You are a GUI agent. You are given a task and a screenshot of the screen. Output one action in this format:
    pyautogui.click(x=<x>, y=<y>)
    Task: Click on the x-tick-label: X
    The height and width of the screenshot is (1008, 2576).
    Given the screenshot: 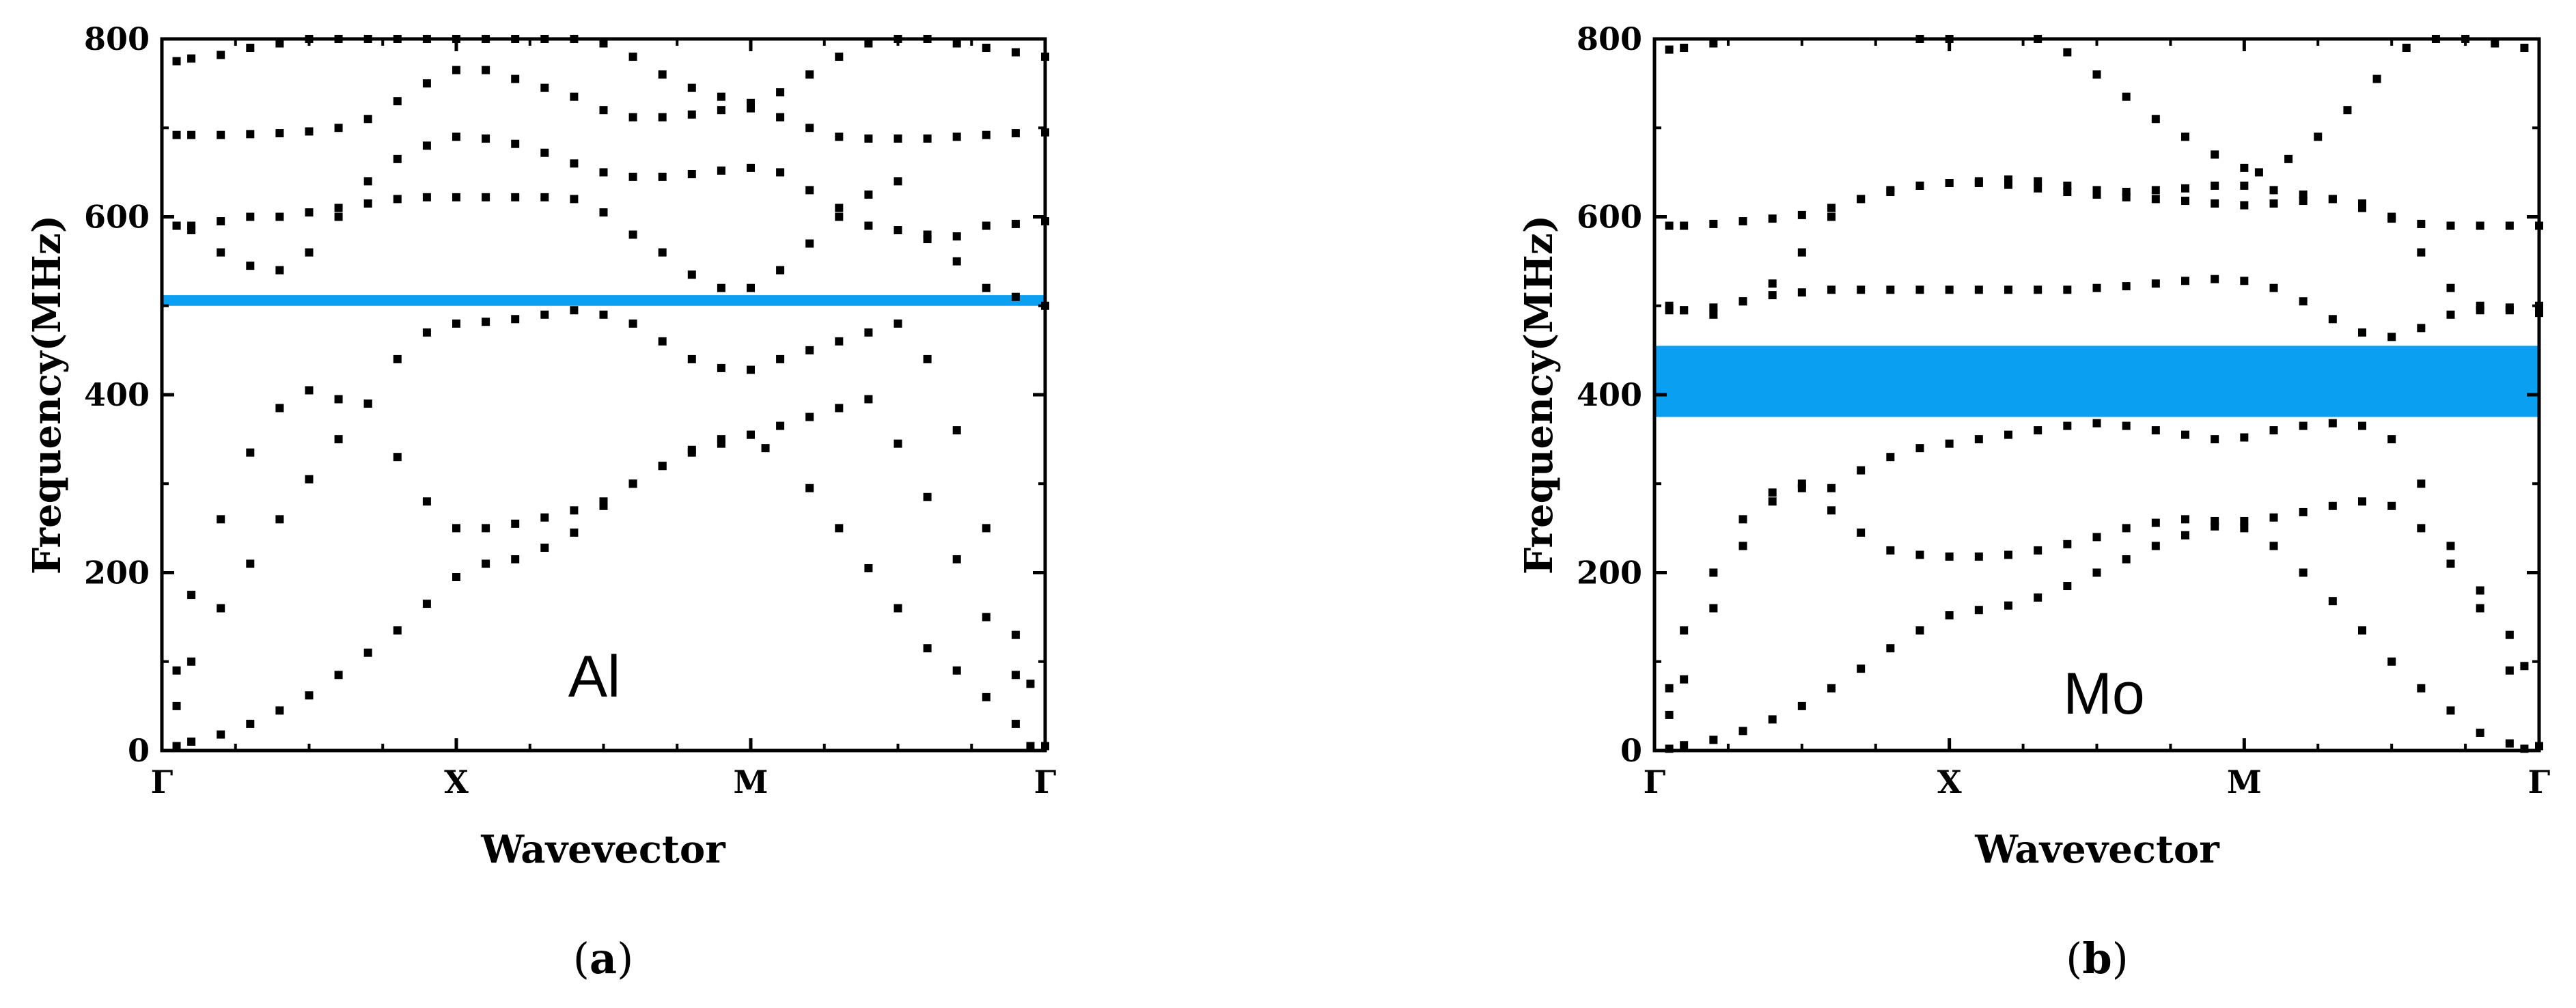 What is the action you would take?
    pyautogui.click(x=1949, y=782)
    